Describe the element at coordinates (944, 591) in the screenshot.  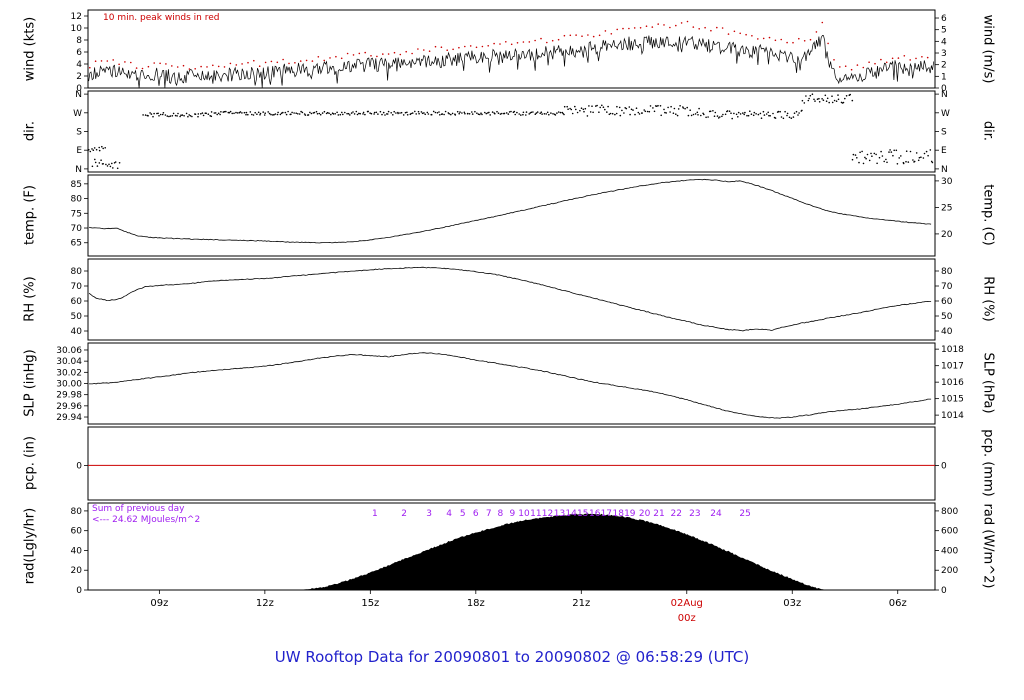
I see `y-tick-label-right: 0` at that location.